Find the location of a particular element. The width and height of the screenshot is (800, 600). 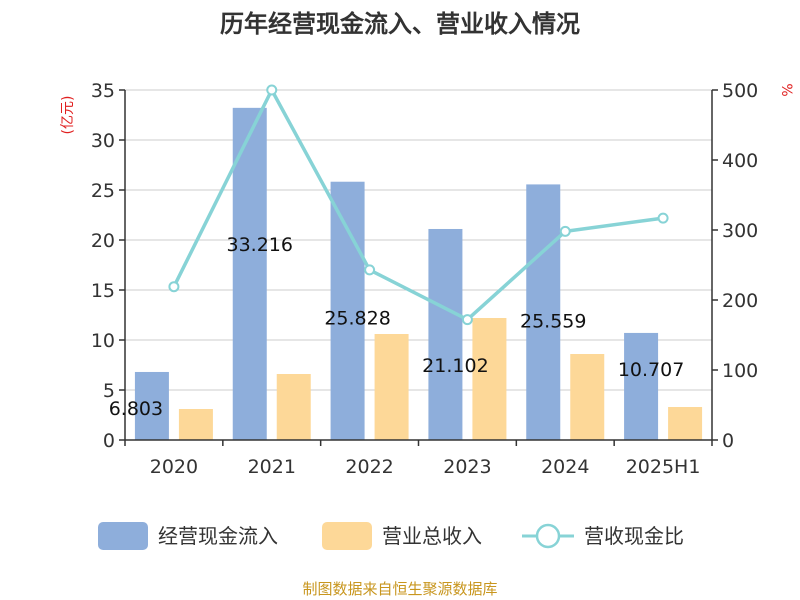

data-label: 6.803 is located at coordinates (136, 409).